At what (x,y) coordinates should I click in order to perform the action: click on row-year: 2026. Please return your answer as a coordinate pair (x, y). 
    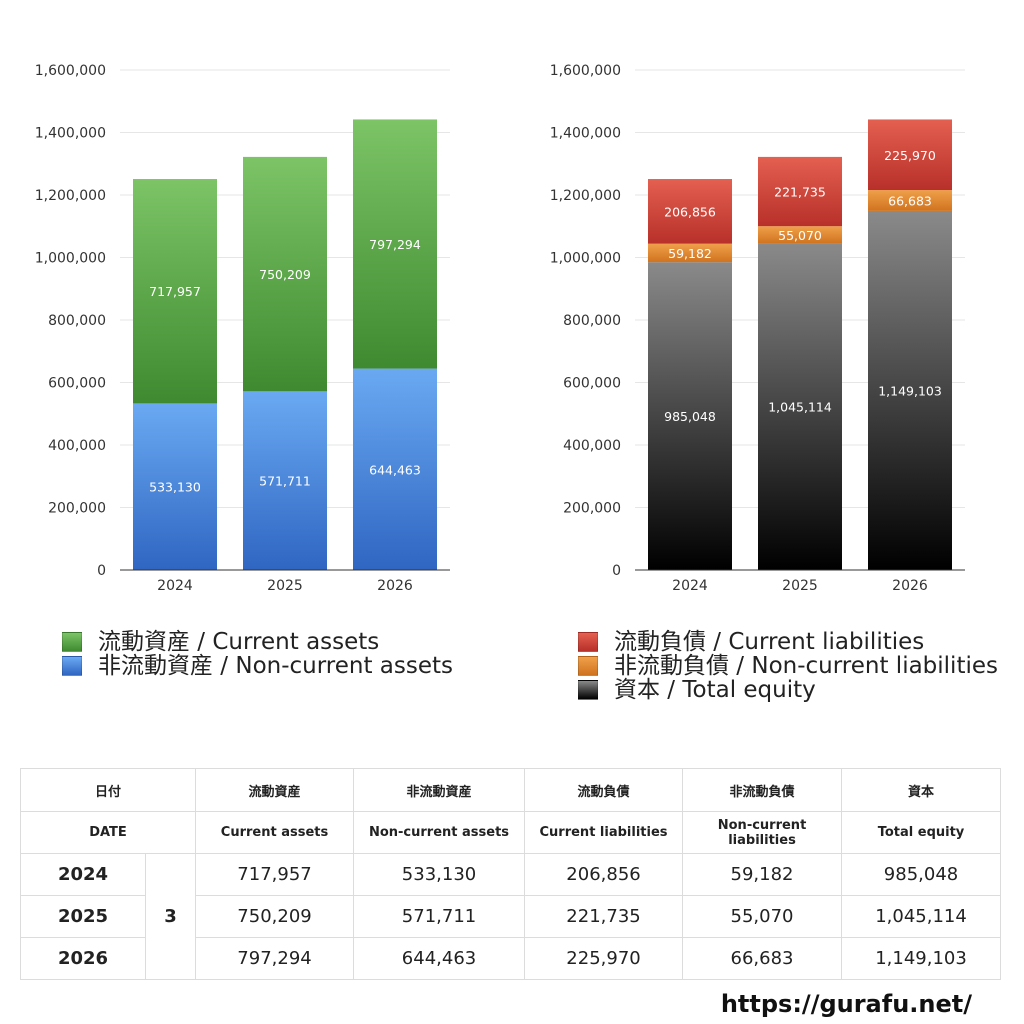
    Looking at the image, I should click on (83, 958).